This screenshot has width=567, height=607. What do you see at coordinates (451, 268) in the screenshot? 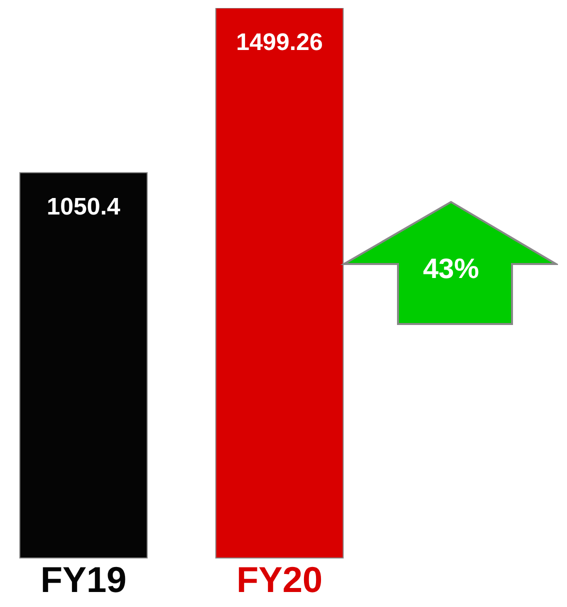
I see `text: 43%` at bounding box center [451, 268].